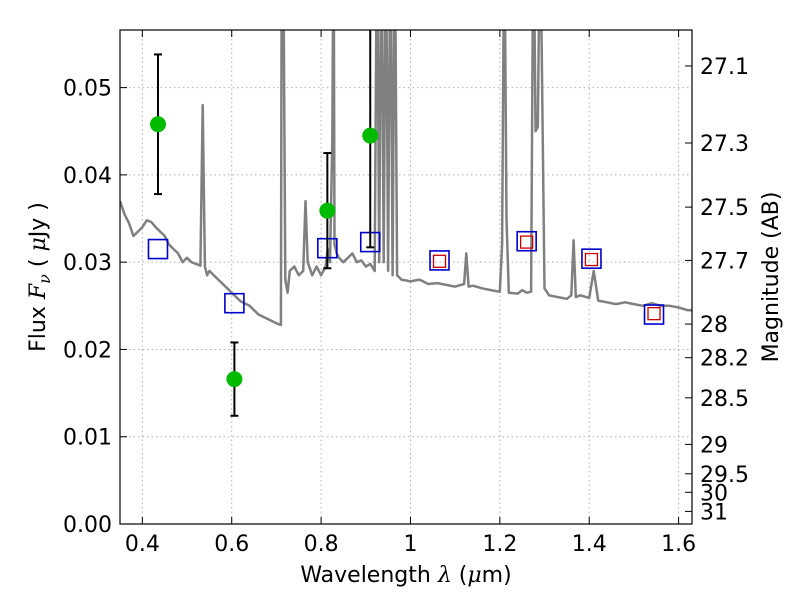  Describe the element at coordinates (405, 575) in the screenshot. I see `x-axis-label: Wavelength λ (μm)` at that location.